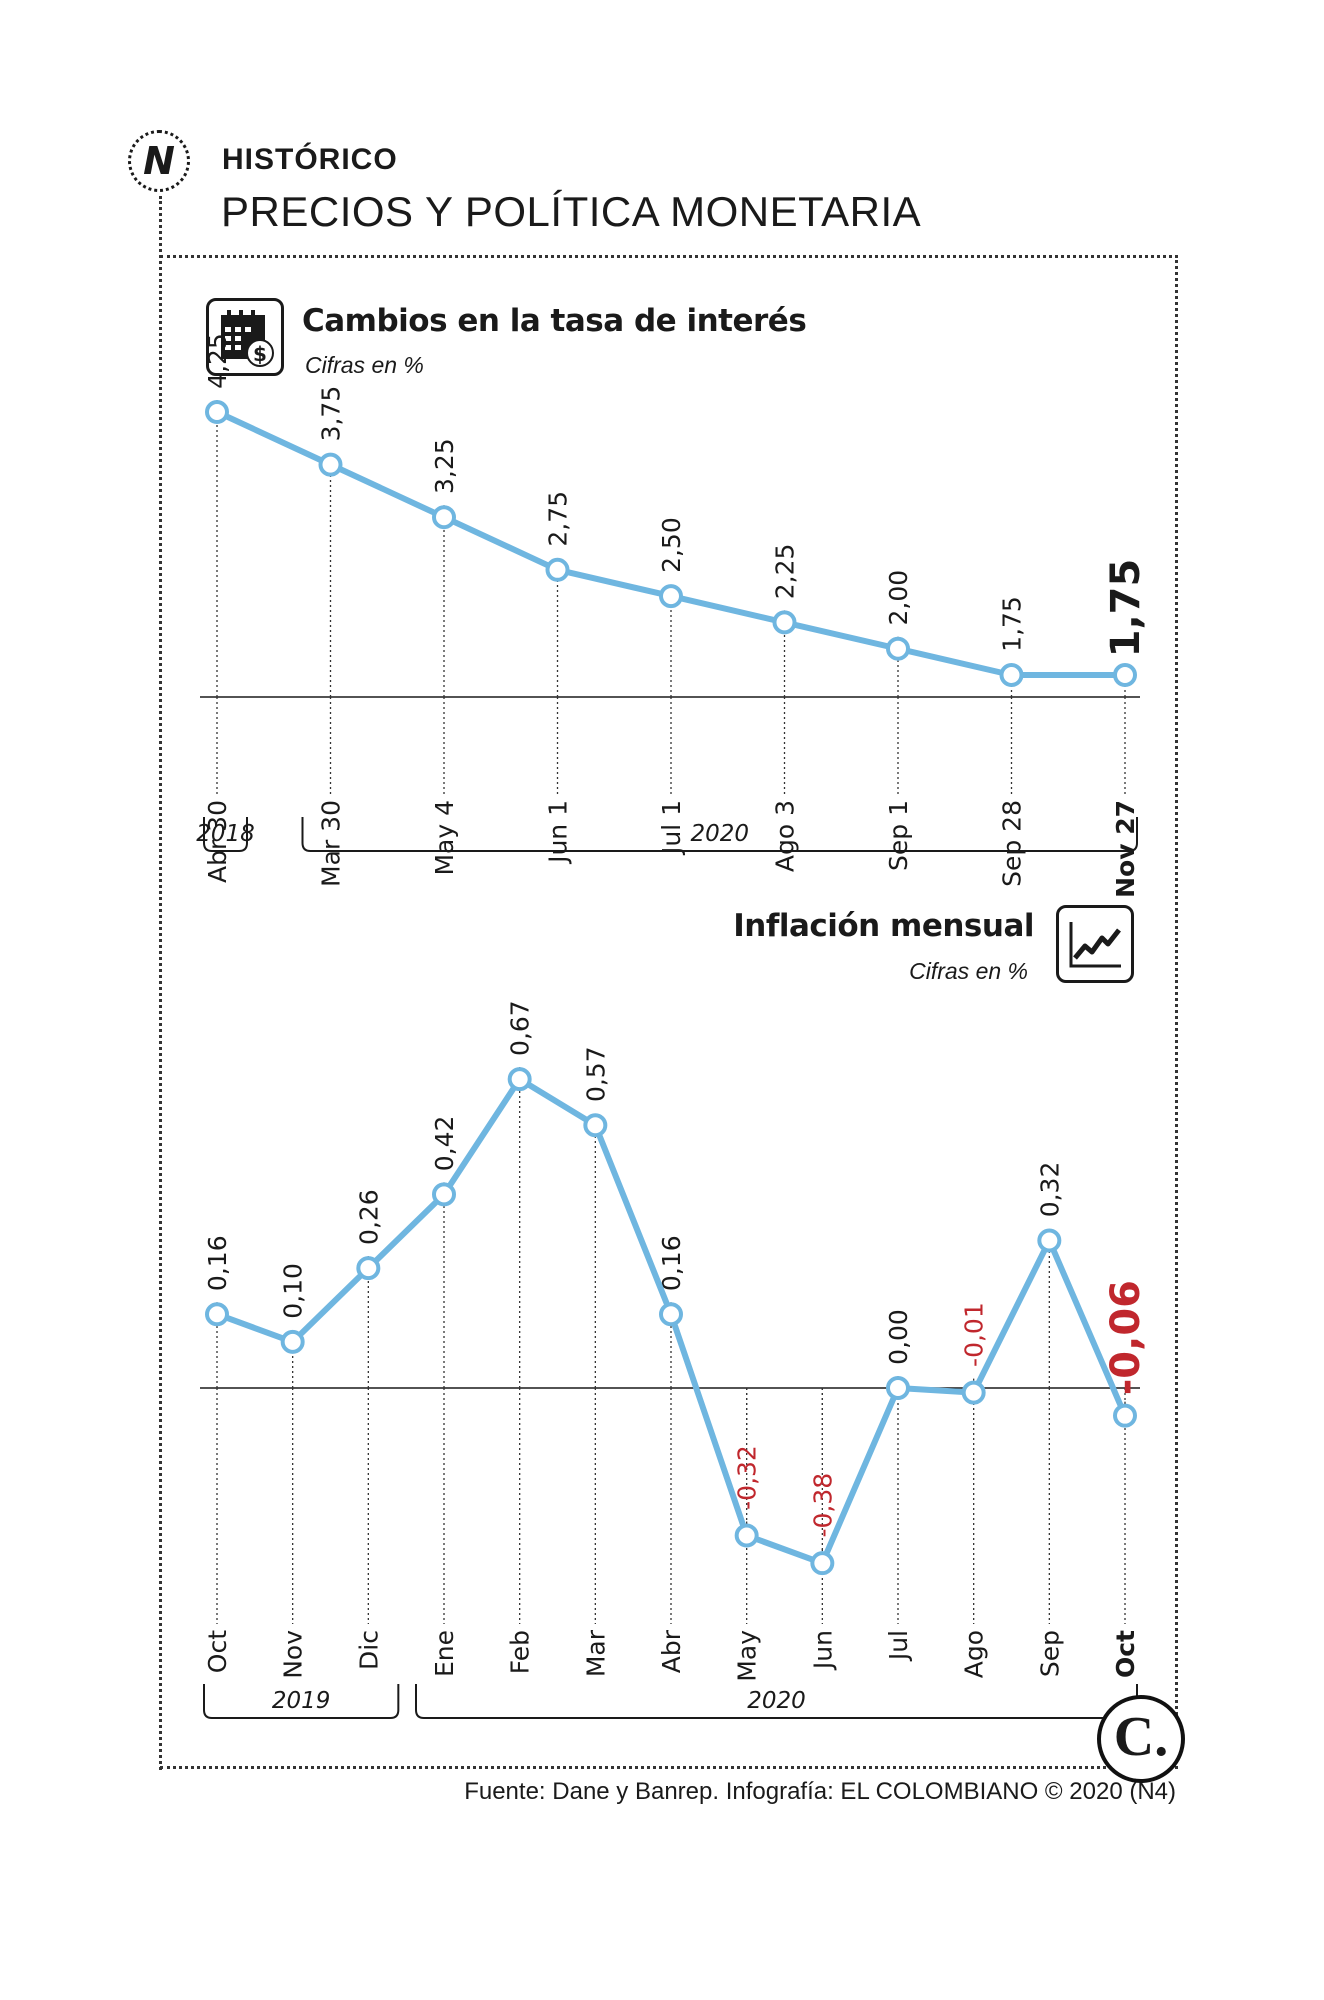 The width and height of the screenshot is (1324, 2000). What do you see at coordinates (331, 843) in the screenshot?
I see `chart0-category-label: Mar 30` at bounding box center [331, 843].